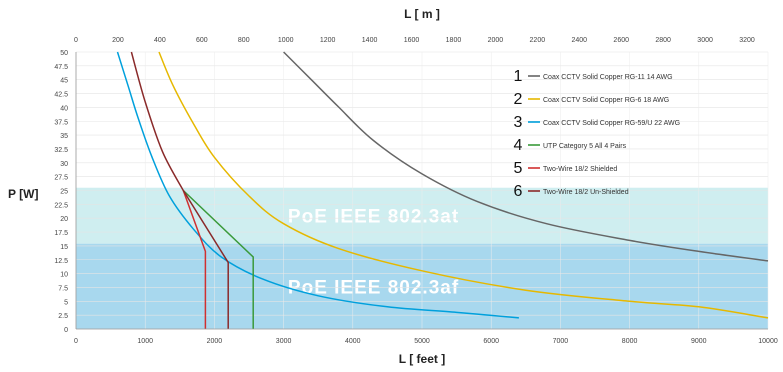 This screenshot has width=783, height=372. I want to click on legend-number-2: 2, so click(518, 99).